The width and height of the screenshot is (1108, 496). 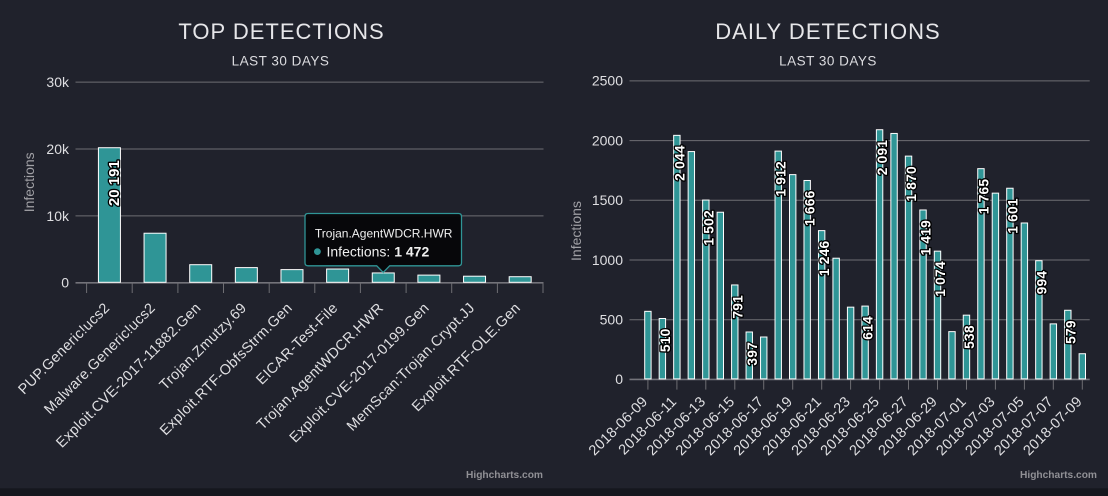 I want to click on svg-text: 1 666, so click(x=810, y=208).